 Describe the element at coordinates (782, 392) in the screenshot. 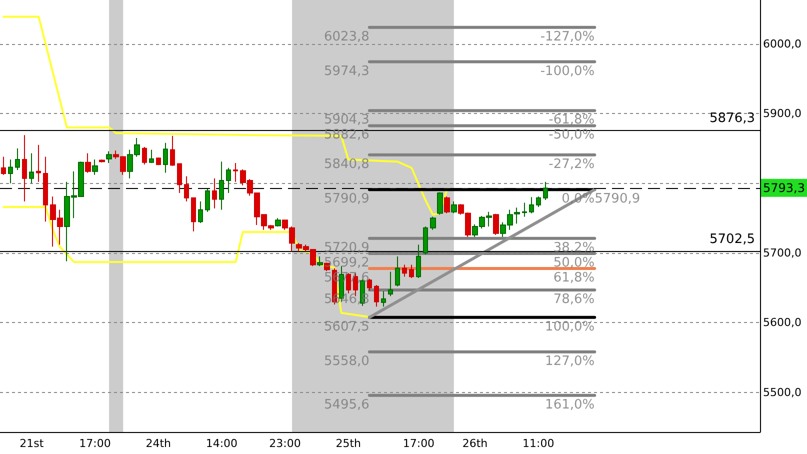

I see `y-tick-label: 5500,0` at that location.